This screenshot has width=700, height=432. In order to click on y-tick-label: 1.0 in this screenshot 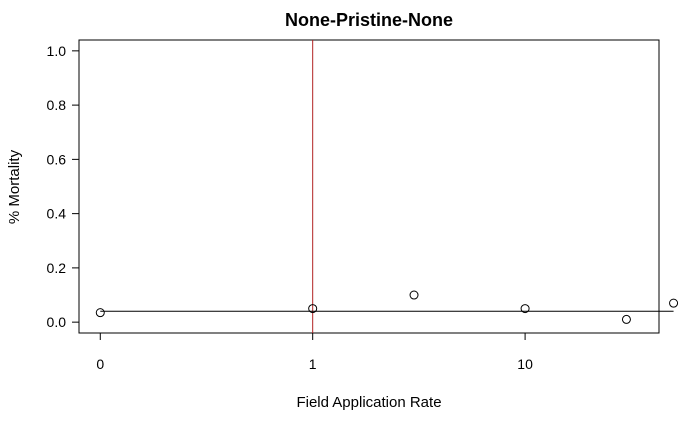, I will do `click(57, 51)`.